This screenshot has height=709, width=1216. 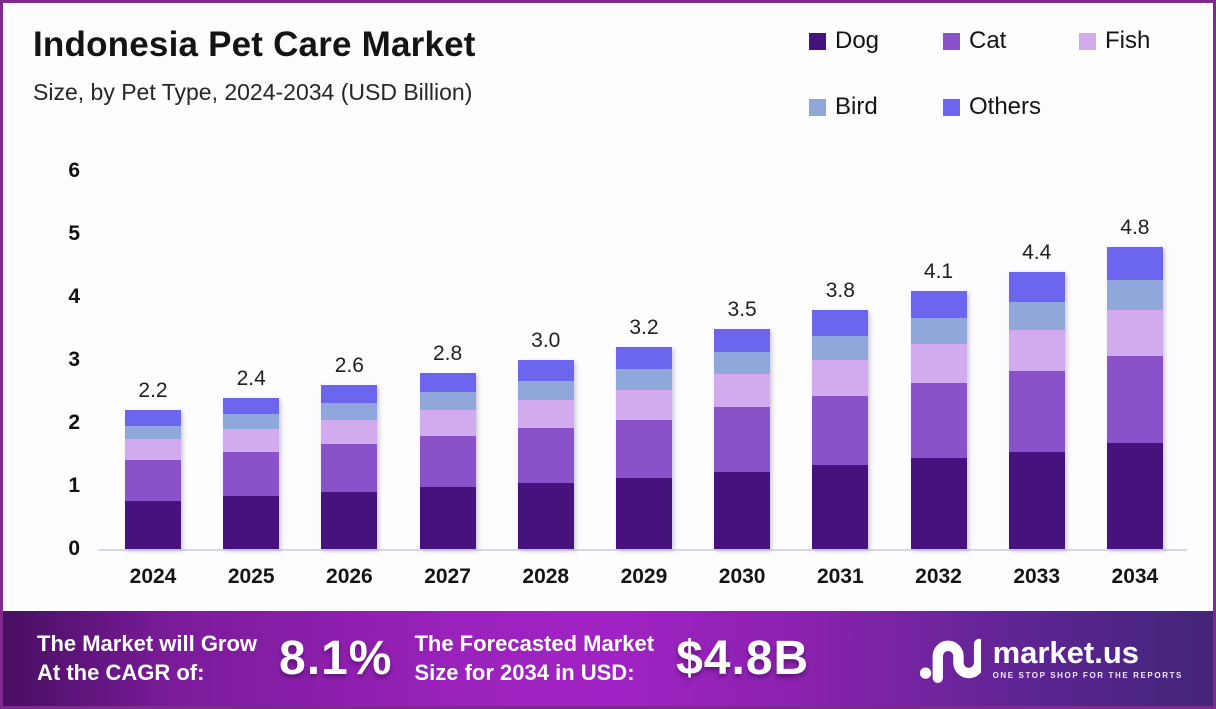 I want to click on bar-stack-2028, so click(x=545, y=454).